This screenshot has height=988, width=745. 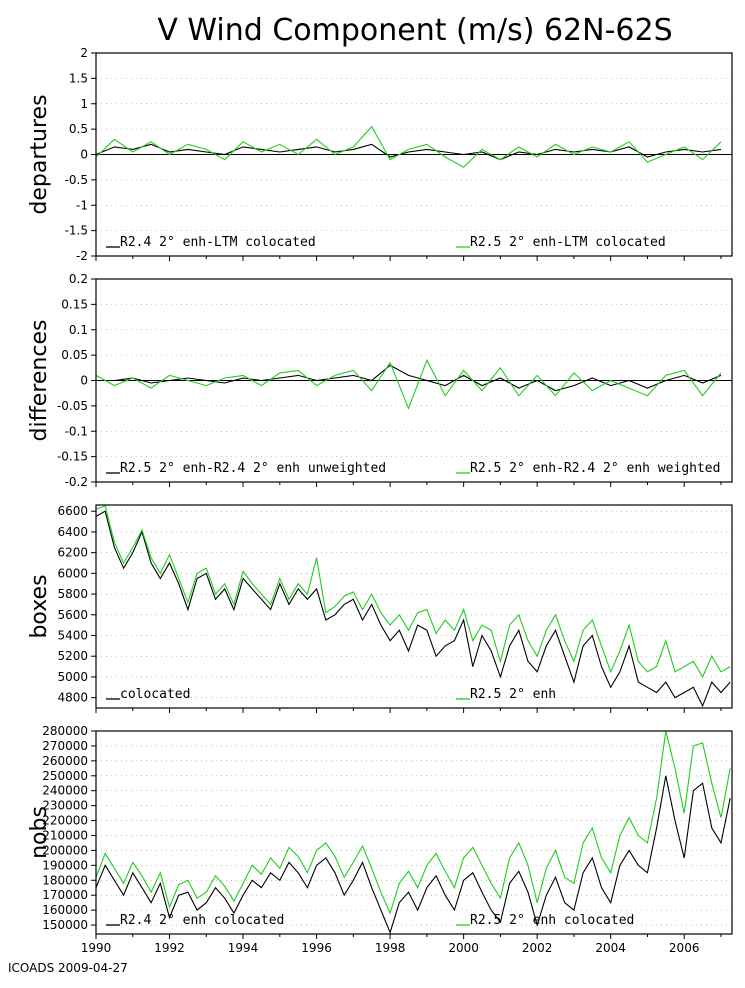 I want to click on x-tick-label: 2006, so click(x=684, y=948).